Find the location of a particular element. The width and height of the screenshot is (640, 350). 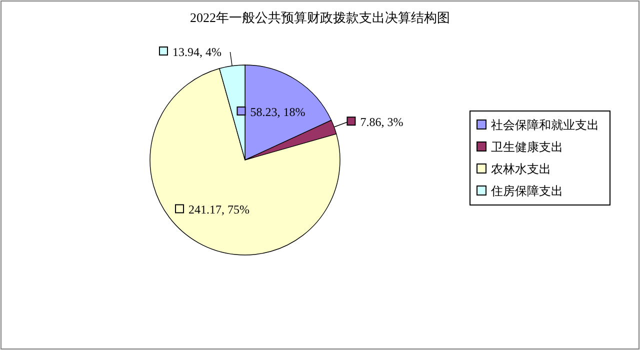

chart-title: 2022年一般公共预算财政拨款支出决算结构图 is located at coordinates (320, 17).